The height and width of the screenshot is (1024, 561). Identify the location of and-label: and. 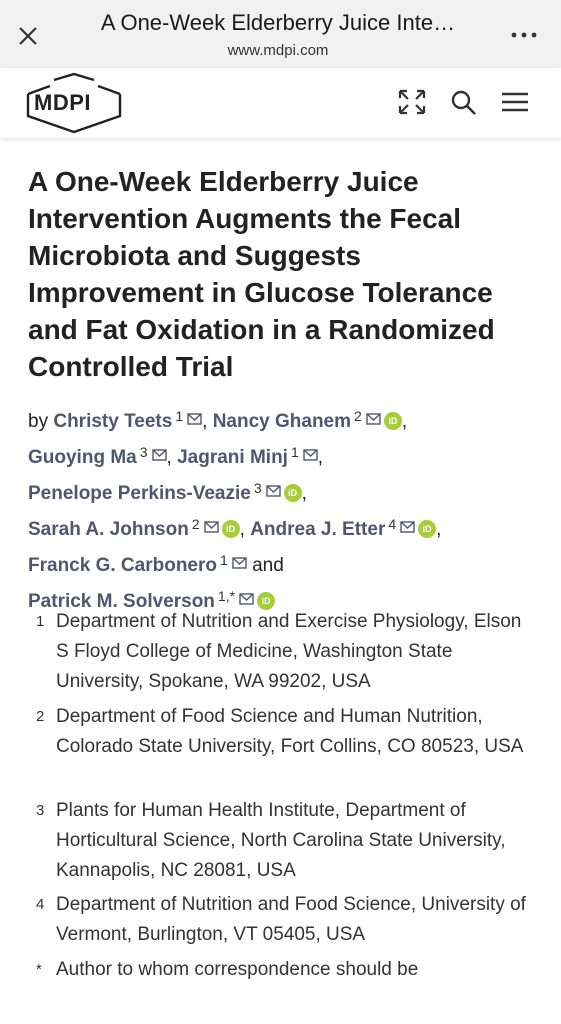
(268, 565).